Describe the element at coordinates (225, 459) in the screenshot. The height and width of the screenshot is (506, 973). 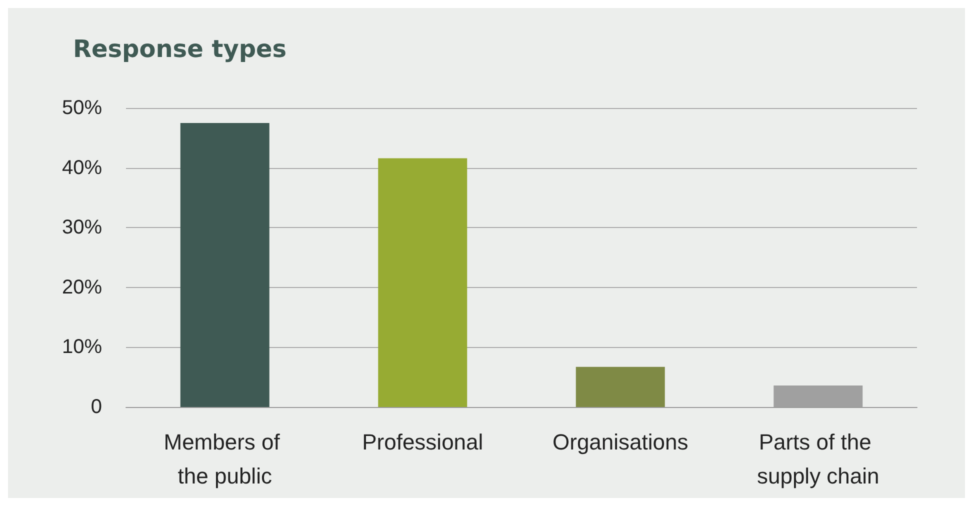
I see `x-tick-label: Members of the public` at that location.